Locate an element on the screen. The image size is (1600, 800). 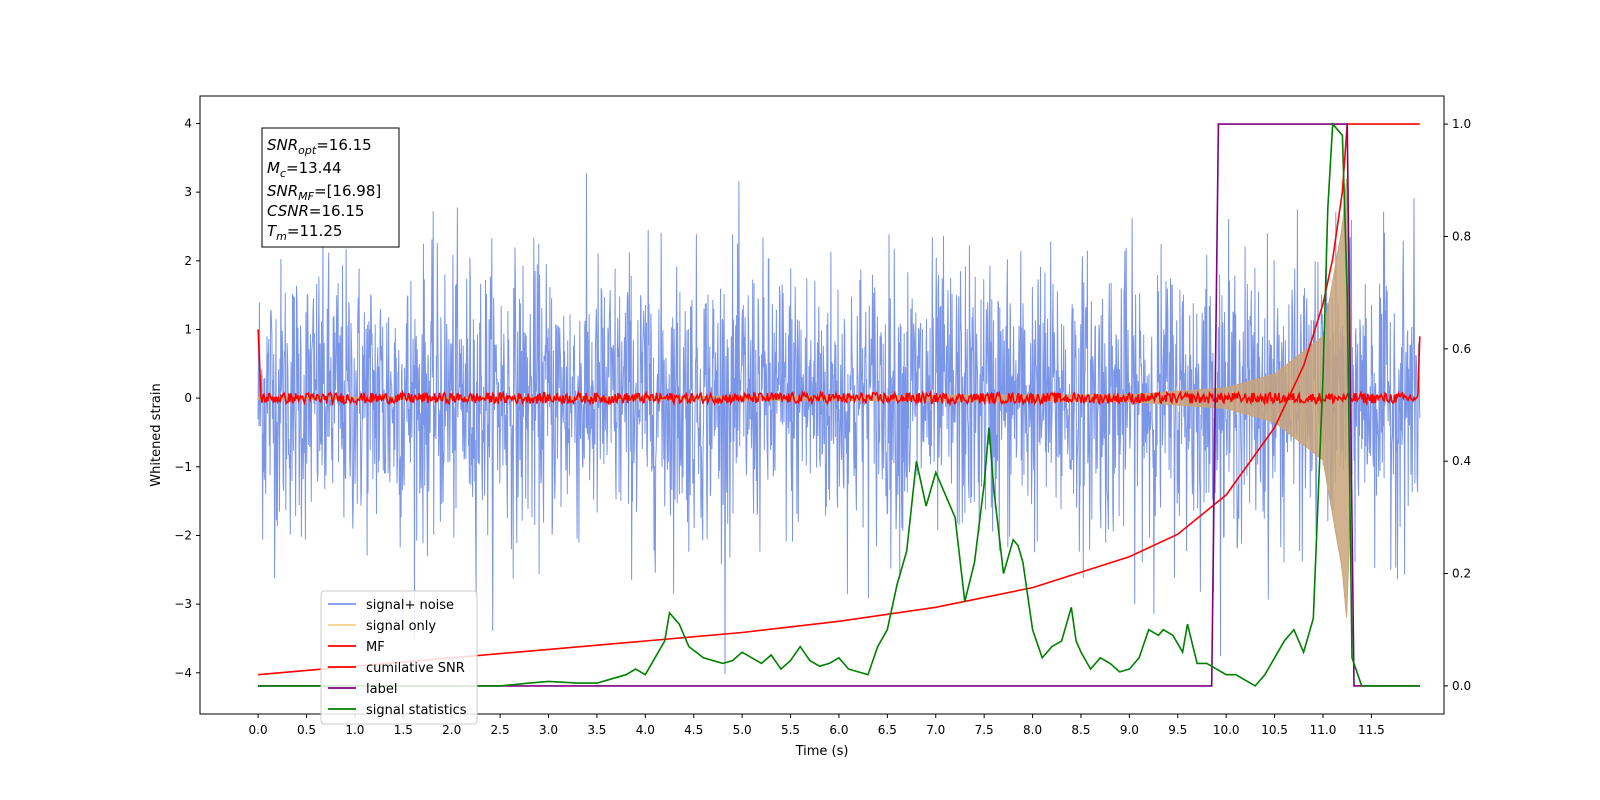
legend-frame is located at coordinates (399, 657).